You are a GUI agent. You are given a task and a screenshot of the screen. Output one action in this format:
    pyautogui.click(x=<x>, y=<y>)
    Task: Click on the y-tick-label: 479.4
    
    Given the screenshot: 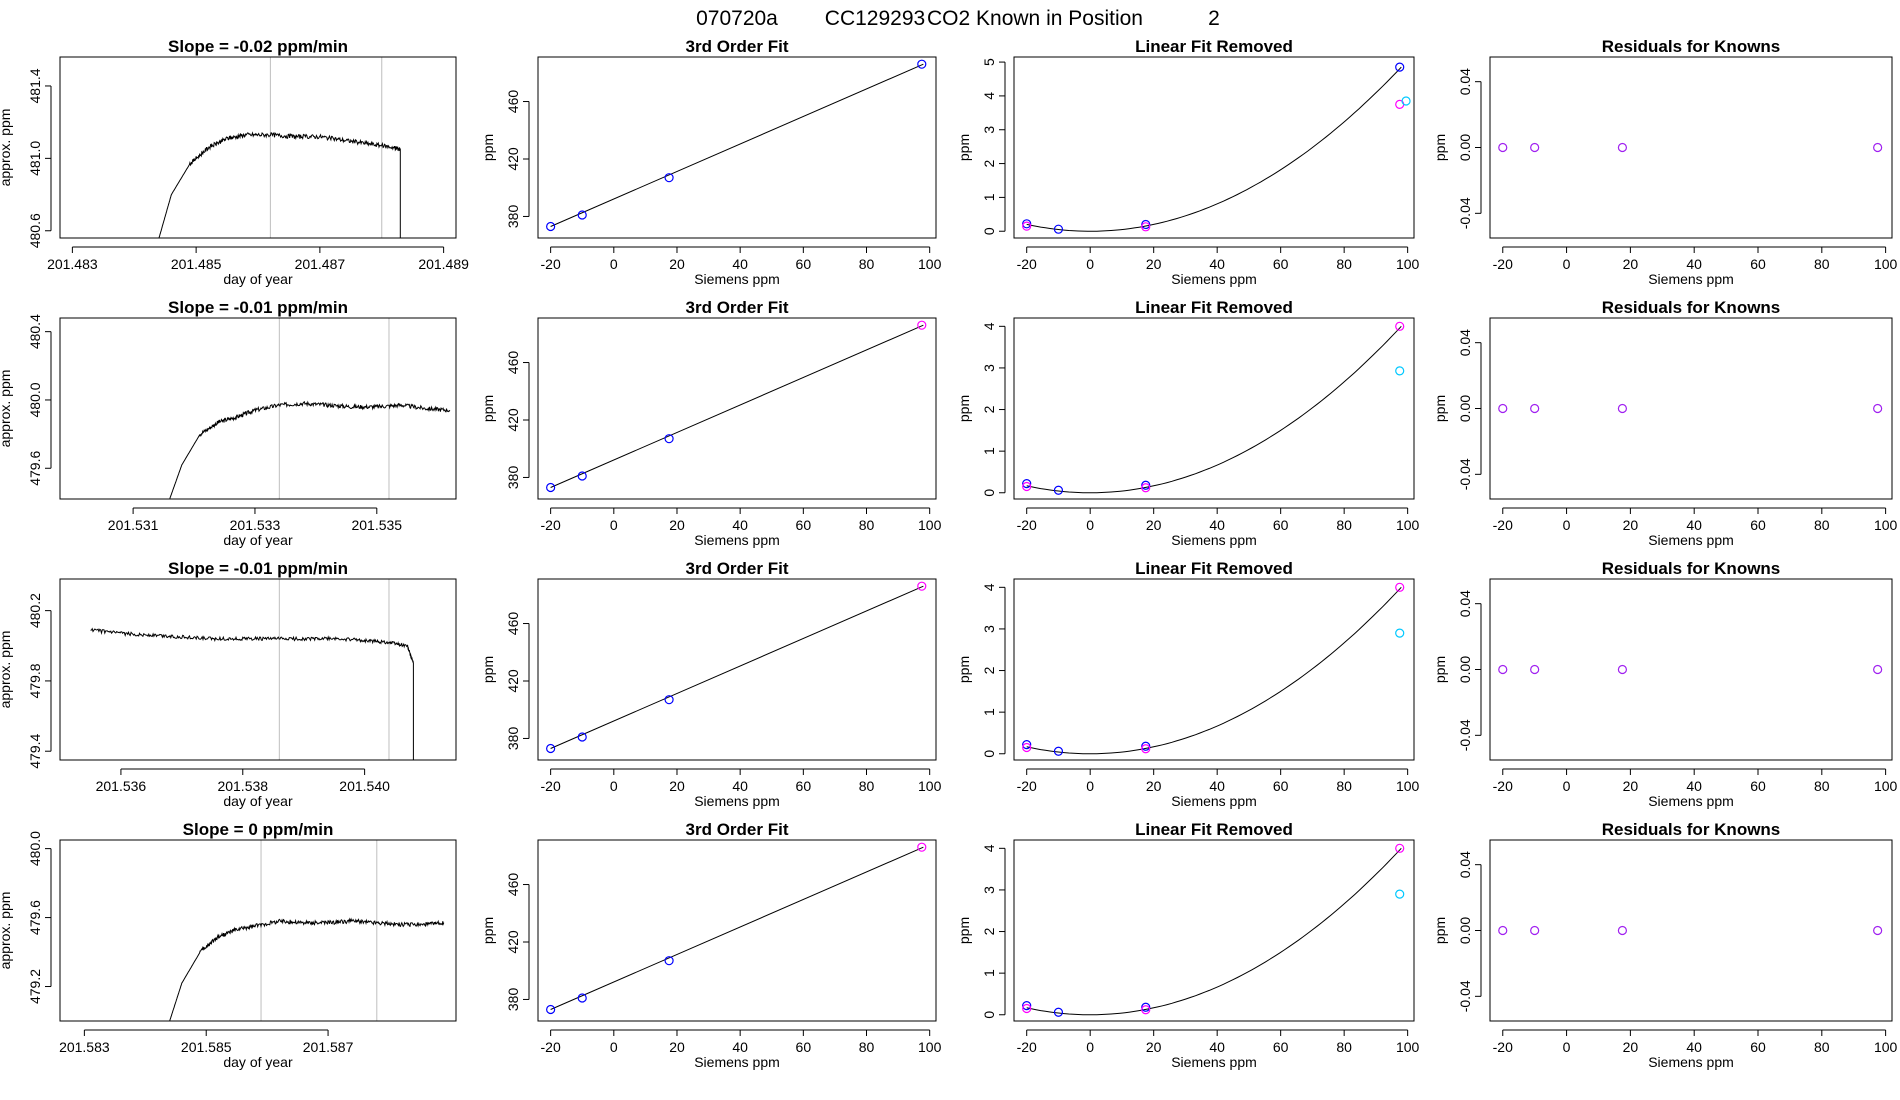 What is the action you would take?
    pyautogui.click(x=35, y=750)
    